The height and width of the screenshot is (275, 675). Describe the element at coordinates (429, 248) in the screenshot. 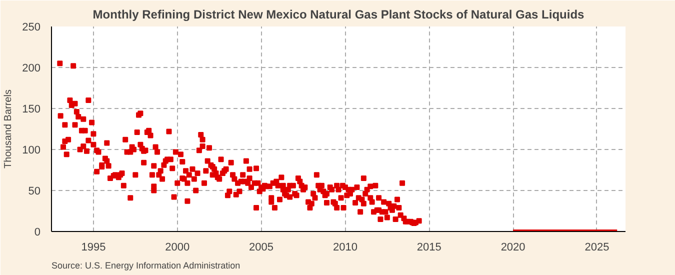

I see `x-tick-label: 2015` at that location.